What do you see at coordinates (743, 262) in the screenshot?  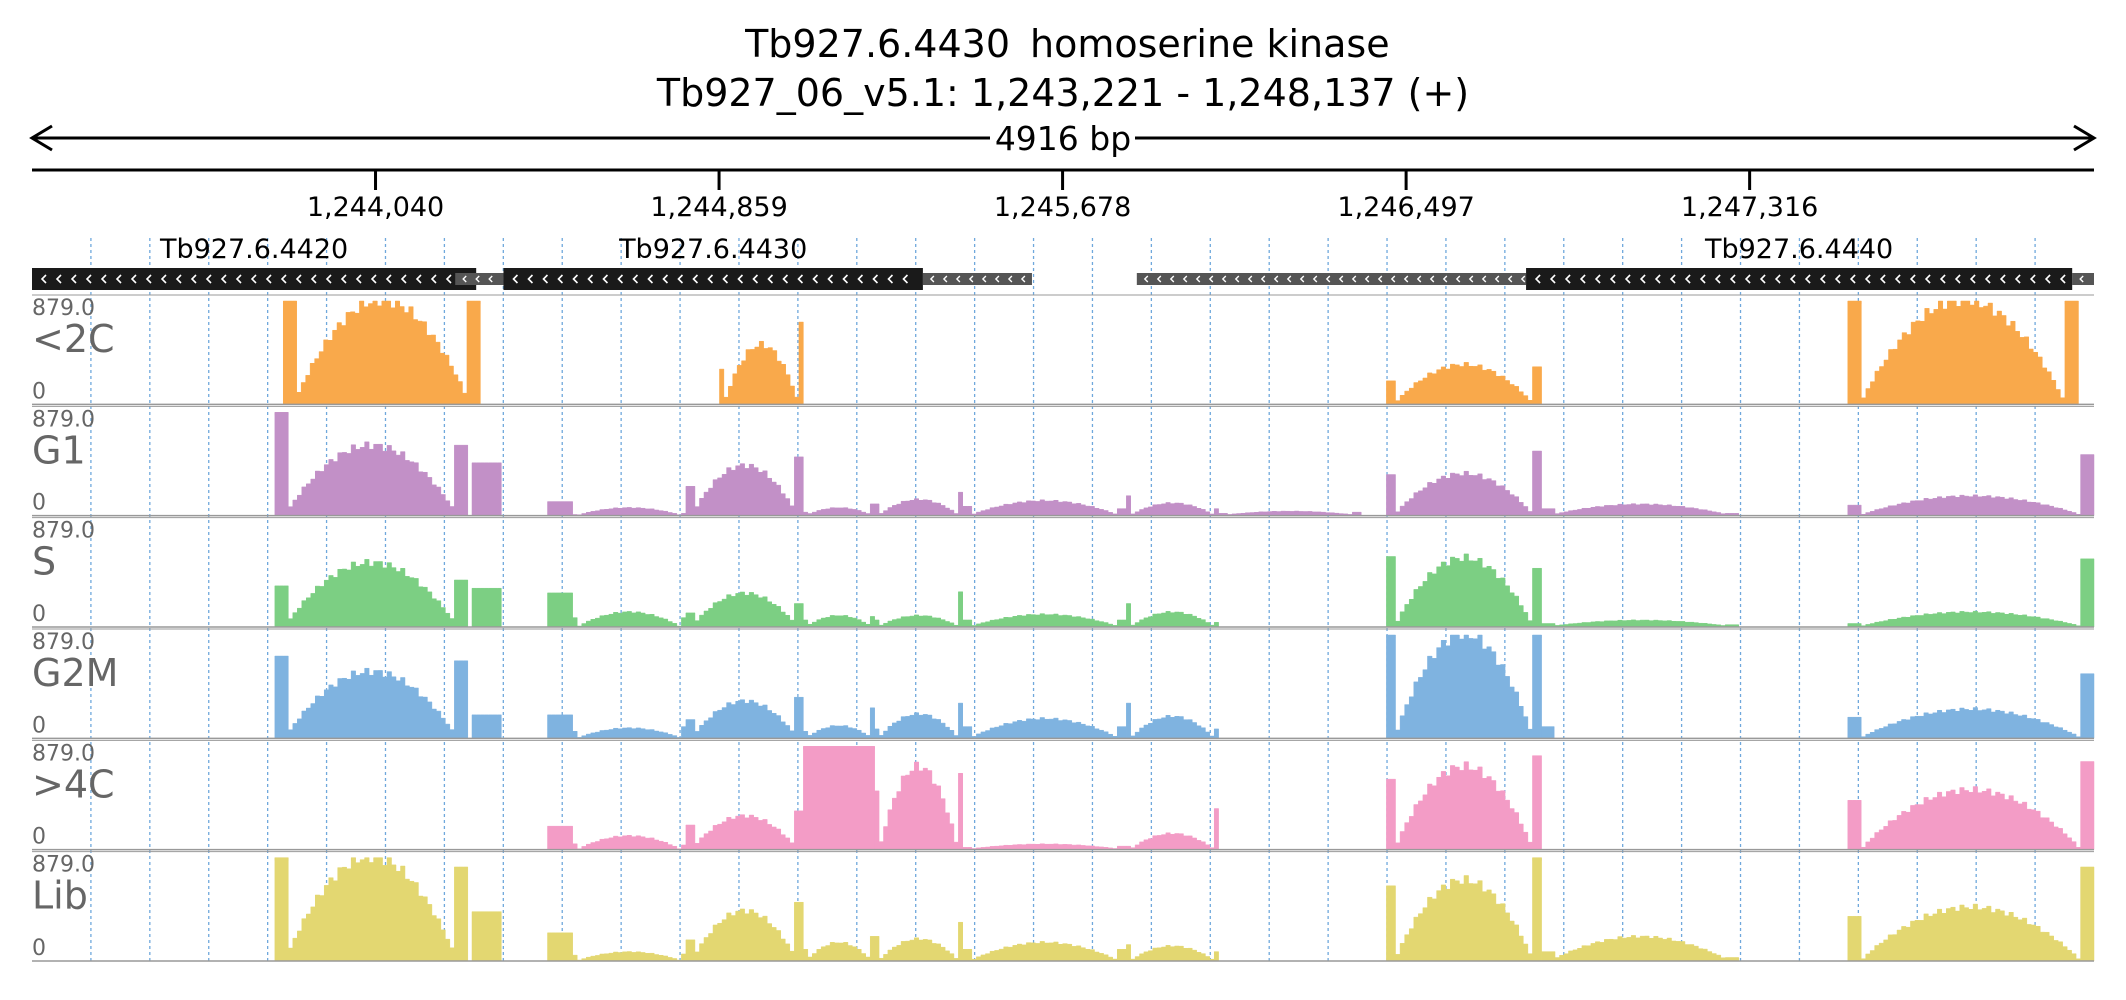 I see `gene-model: Tb927.6.4430` at bounding box center [743, 262].